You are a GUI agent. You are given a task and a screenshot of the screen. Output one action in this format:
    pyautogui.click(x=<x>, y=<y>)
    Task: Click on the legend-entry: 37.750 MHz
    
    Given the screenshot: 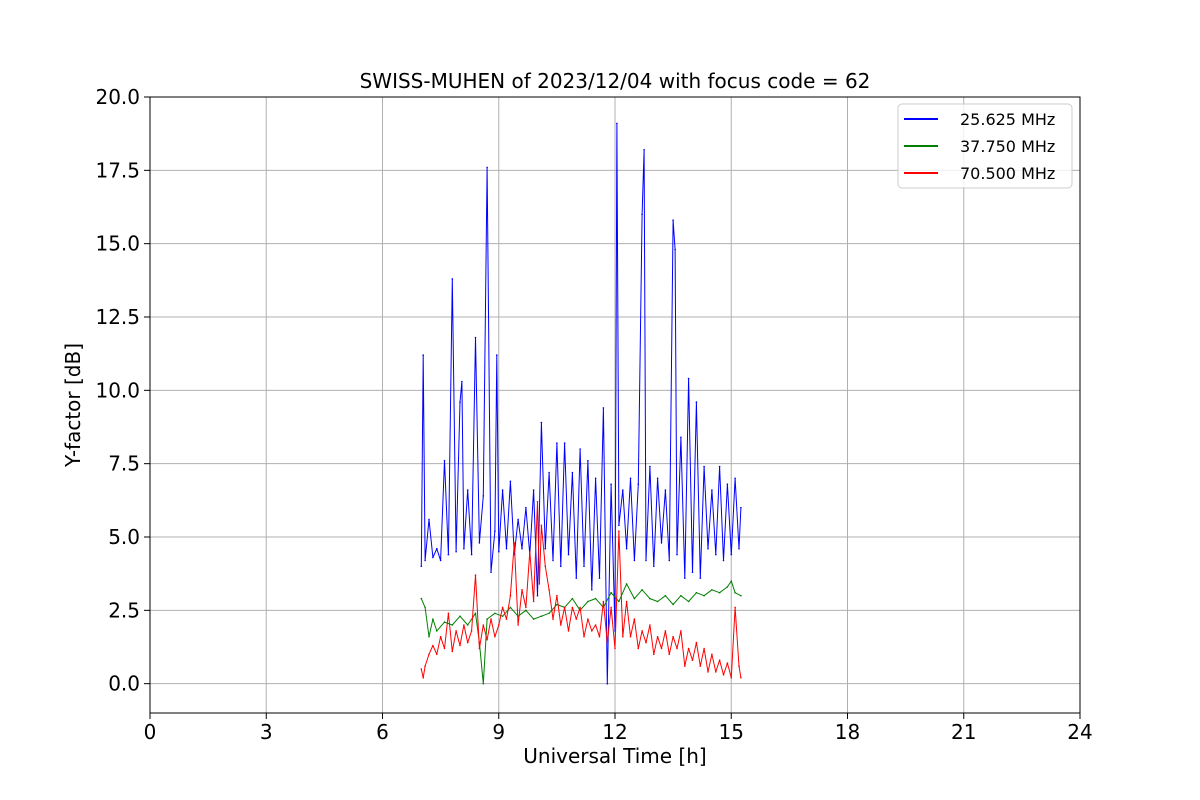 What is the action you would take?
    pyautogui.click(x=979, y=146)
    